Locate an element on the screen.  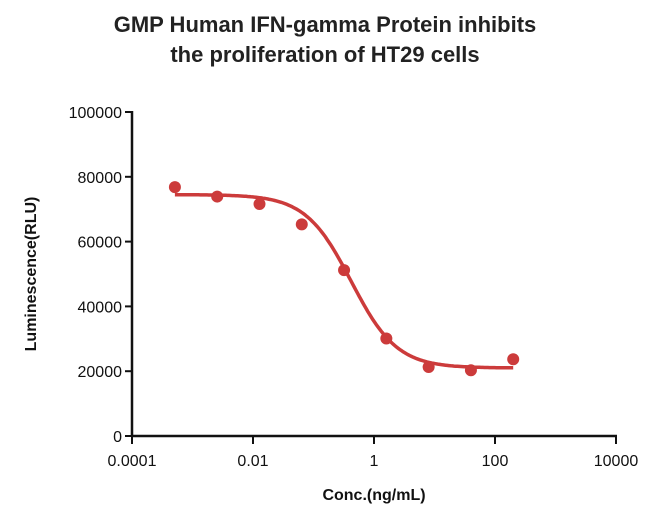
x-tick-label: 0.0001 is located at coordinates (132, 461).